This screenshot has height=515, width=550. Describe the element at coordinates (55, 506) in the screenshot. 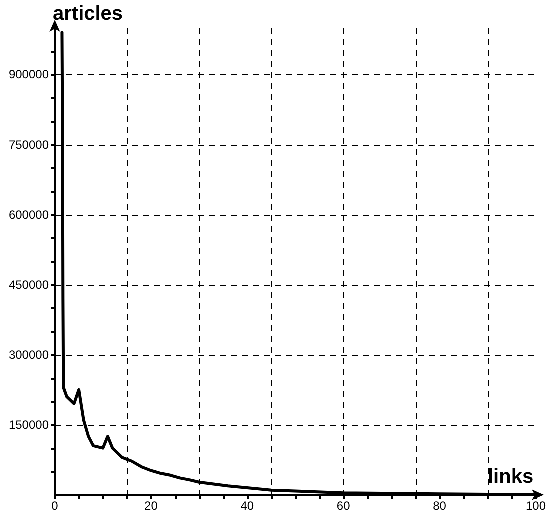

I see `x-tick-label: 0` at that location.